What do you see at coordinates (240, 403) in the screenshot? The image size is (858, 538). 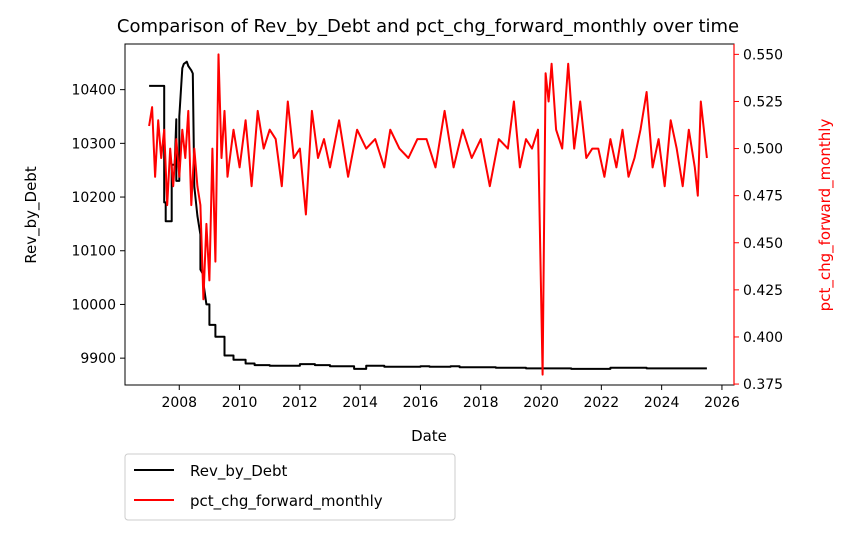 I see `x-tick-label: 2010` at bounding box center [240, 403].